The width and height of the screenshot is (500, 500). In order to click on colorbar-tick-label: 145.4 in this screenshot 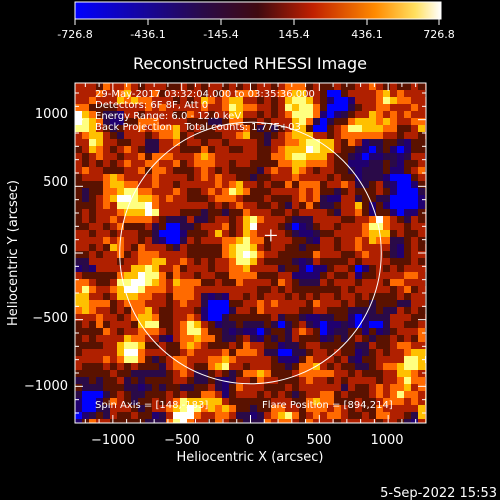, I will do `click(294, 34)`.